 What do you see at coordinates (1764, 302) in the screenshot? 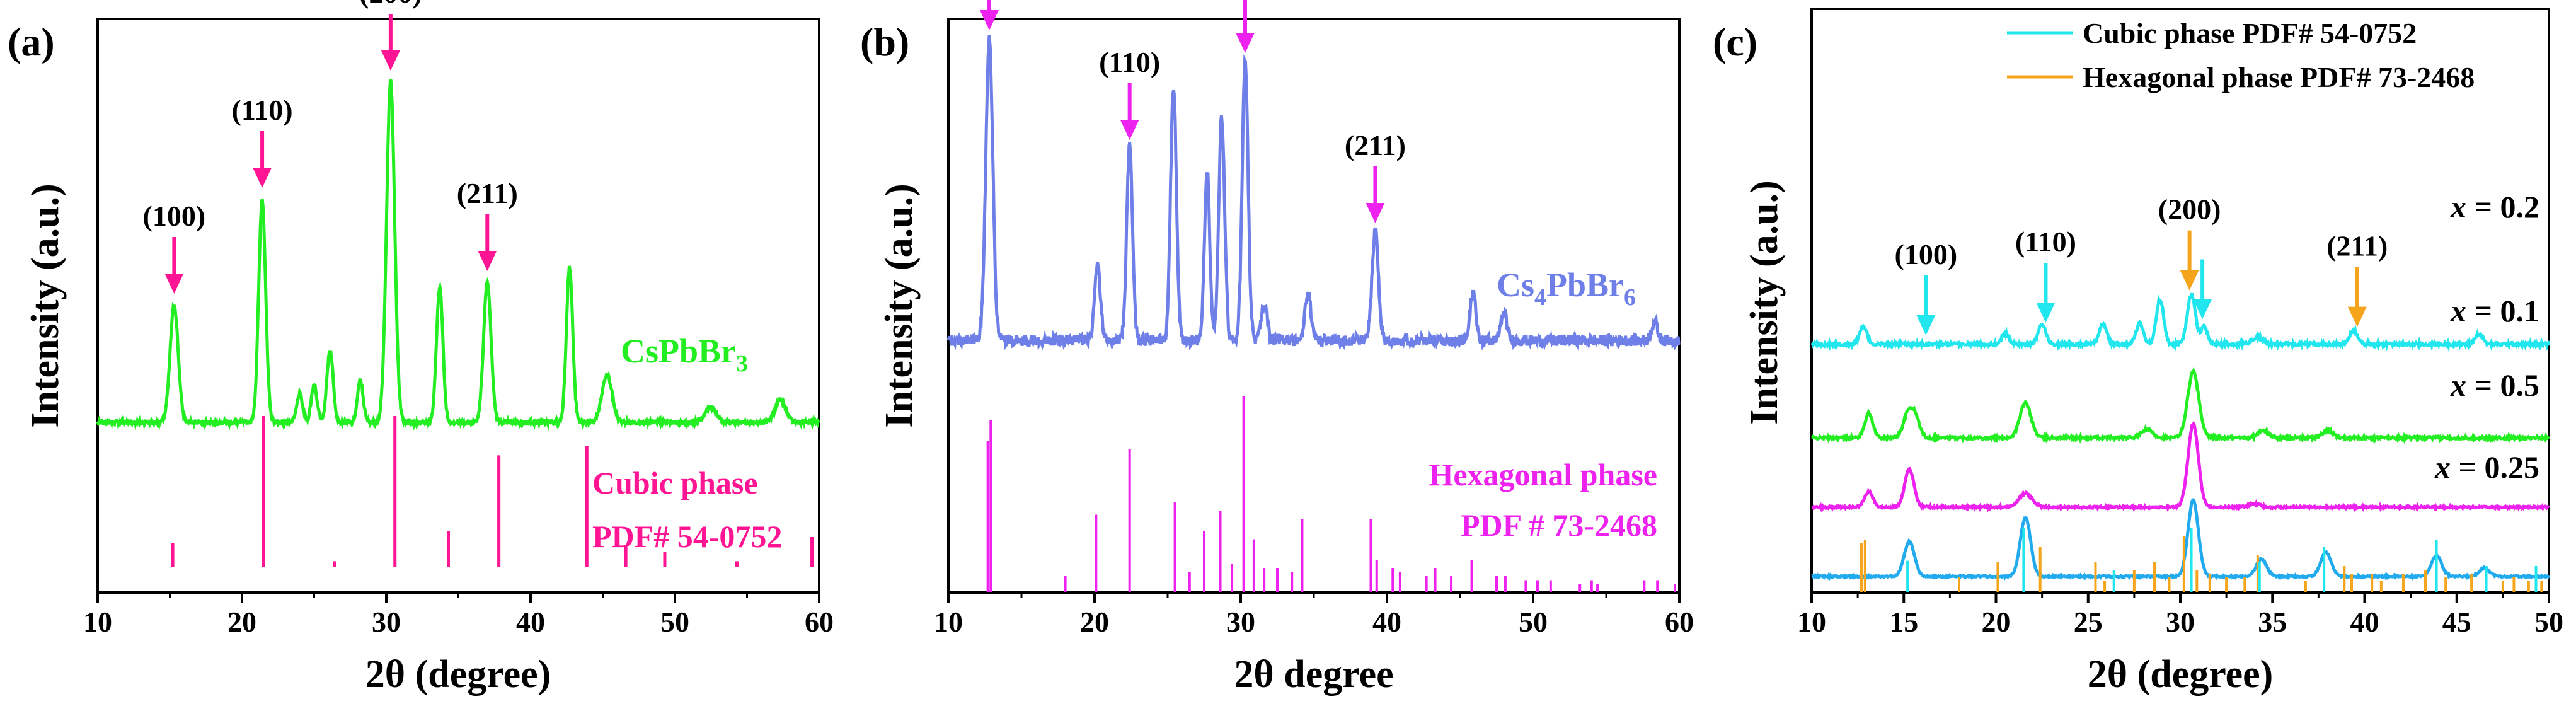
I see `panel-c-y-axis-title: Intensity (a.u.)` at bounding box center [1764, 302].